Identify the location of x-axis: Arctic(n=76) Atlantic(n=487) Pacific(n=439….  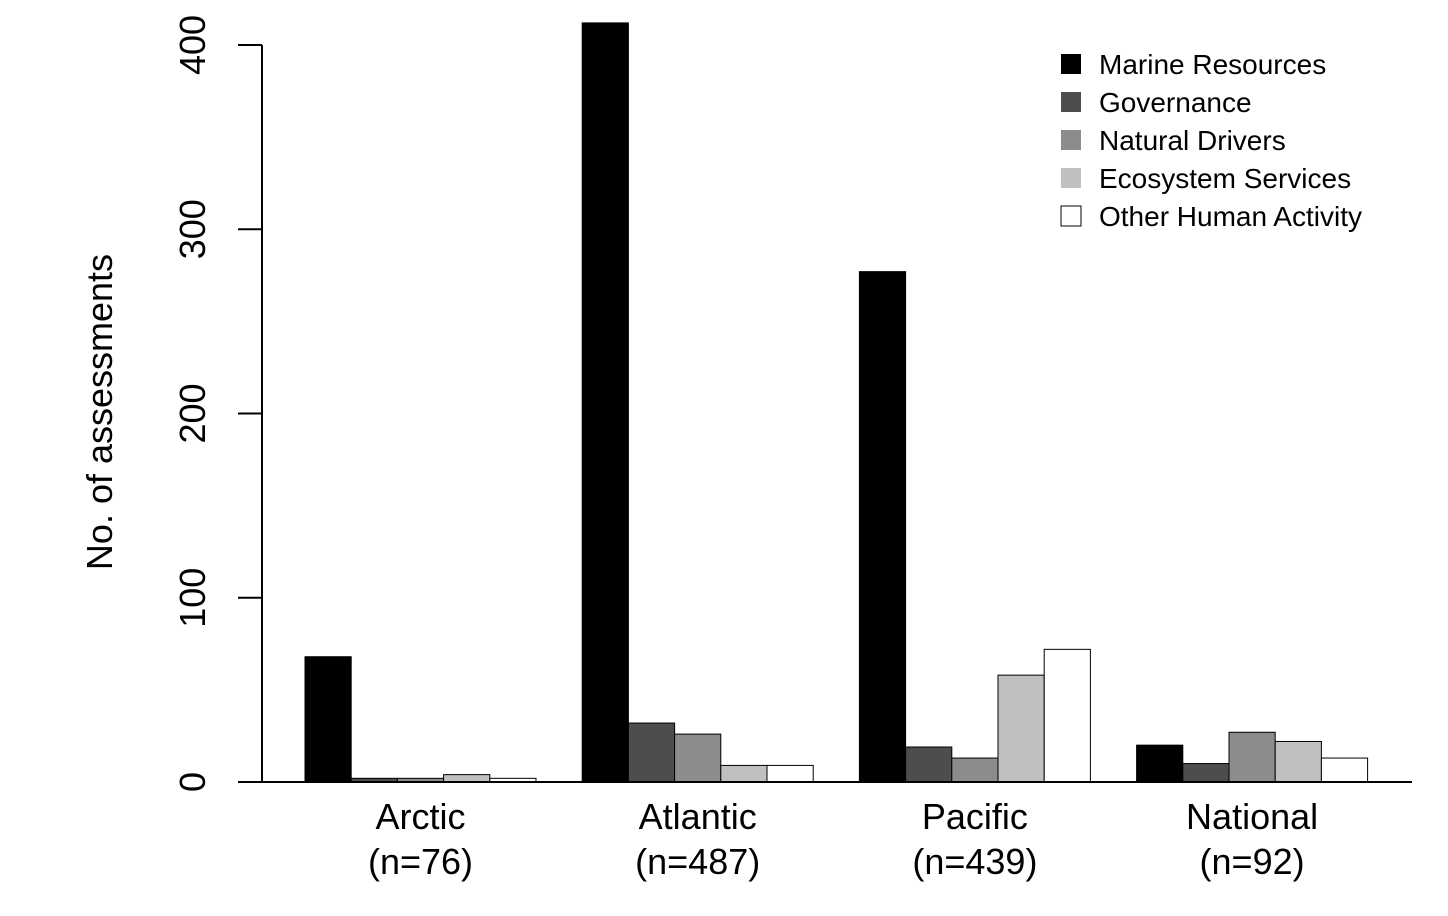
(825, 831).